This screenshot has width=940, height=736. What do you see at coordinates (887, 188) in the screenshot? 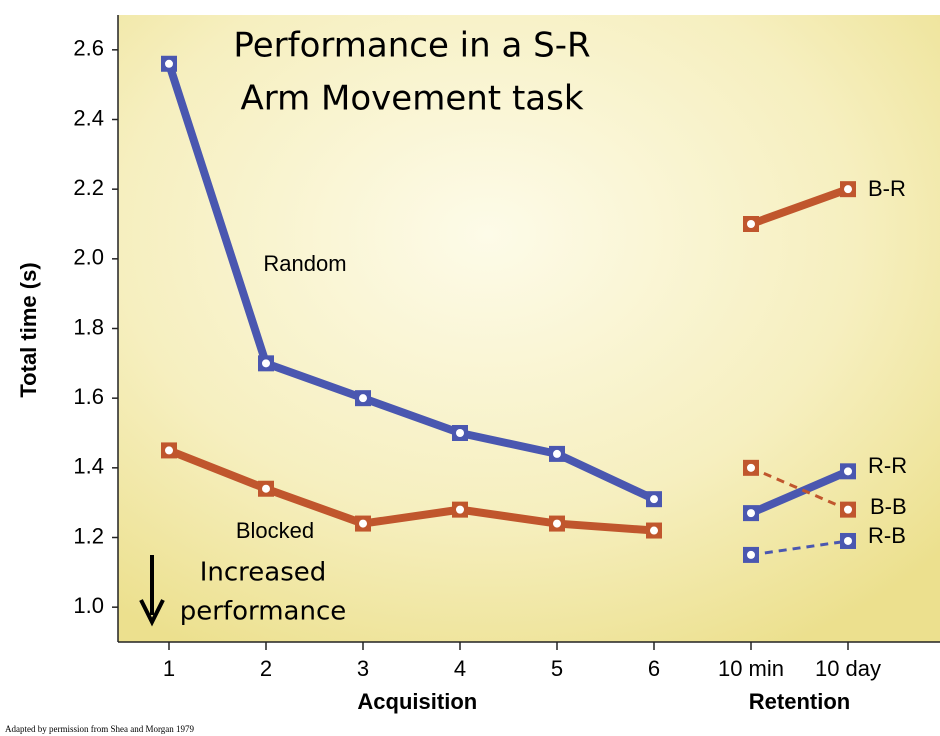
I see `series-label: B-R` at bounding box center [887, 188].